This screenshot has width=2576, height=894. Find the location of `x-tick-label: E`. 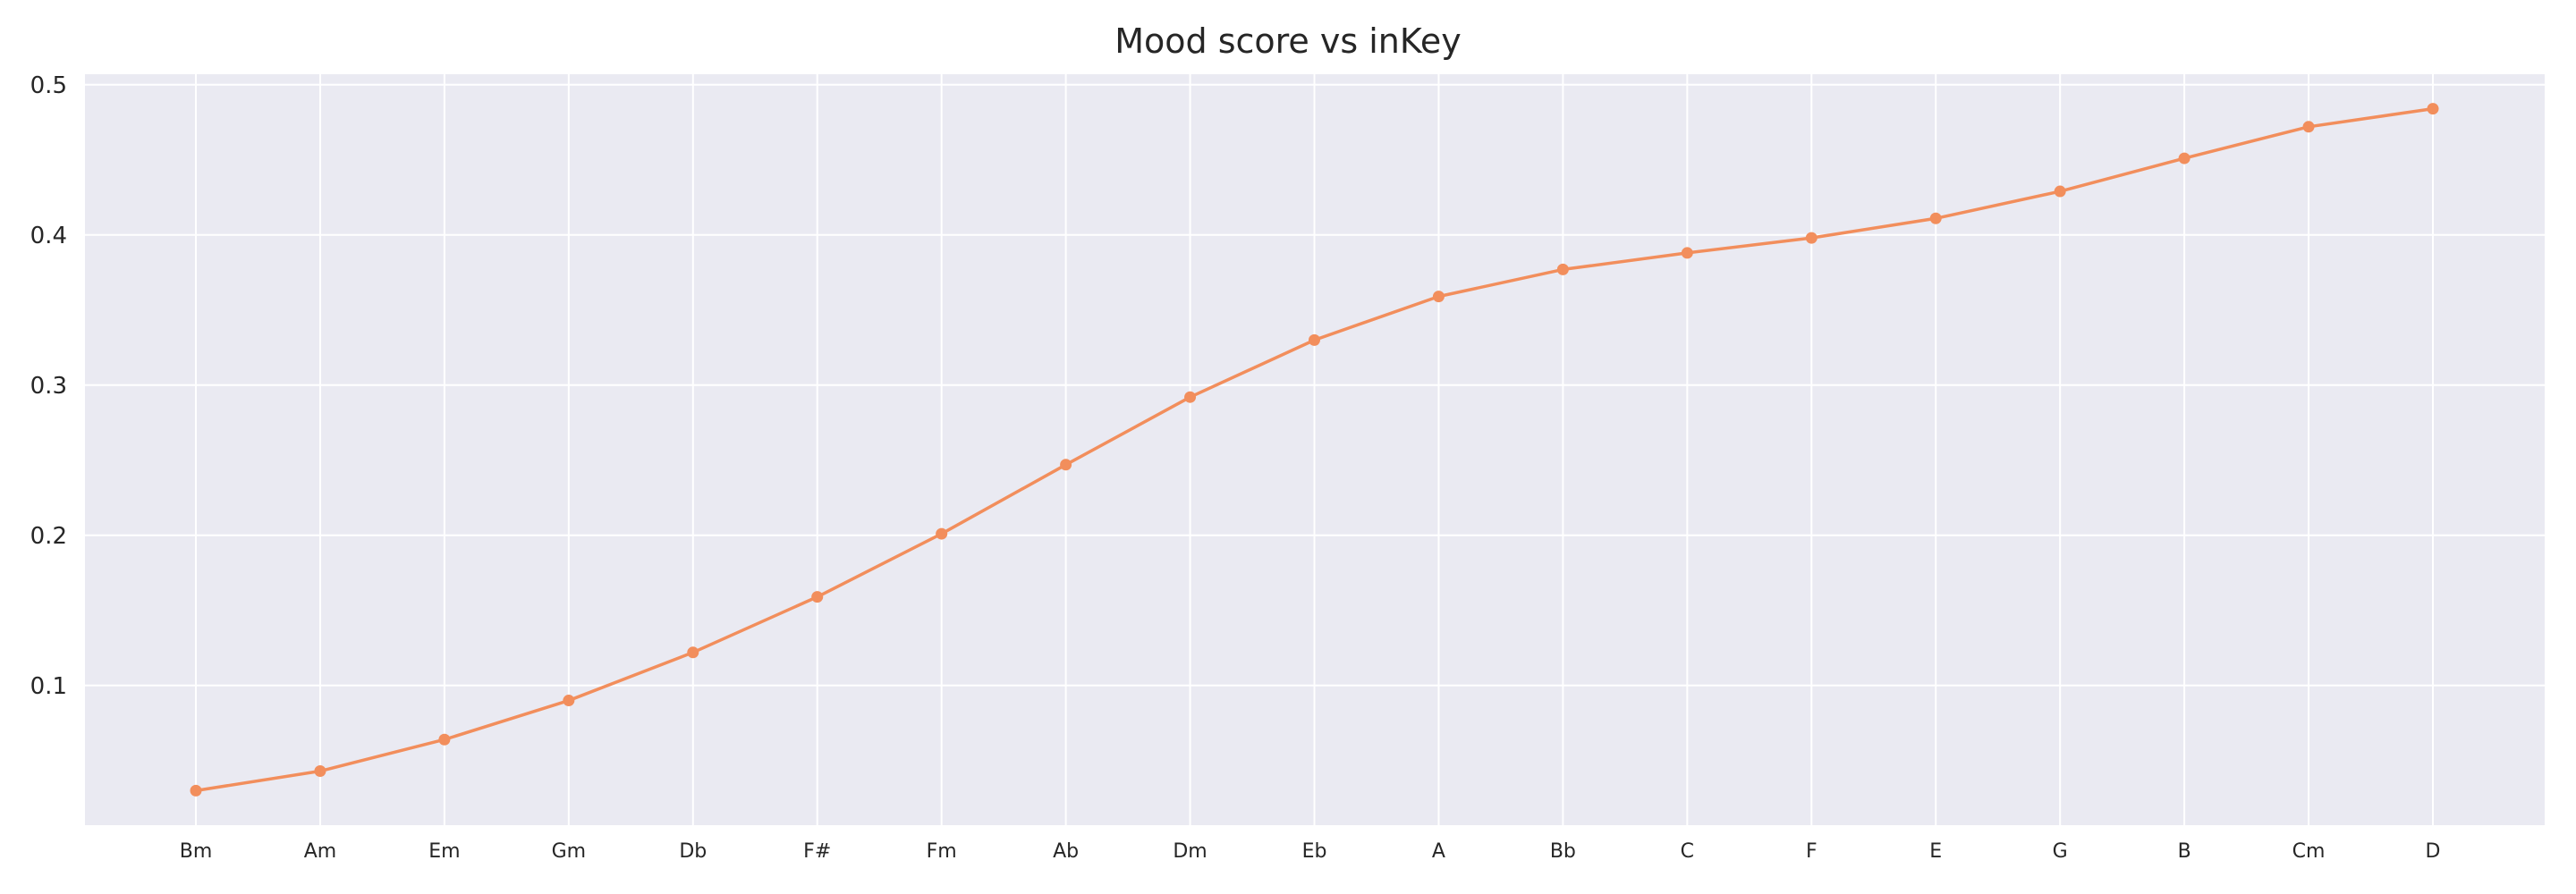

x-tick-label: E is located at coordinates (1935, 852).